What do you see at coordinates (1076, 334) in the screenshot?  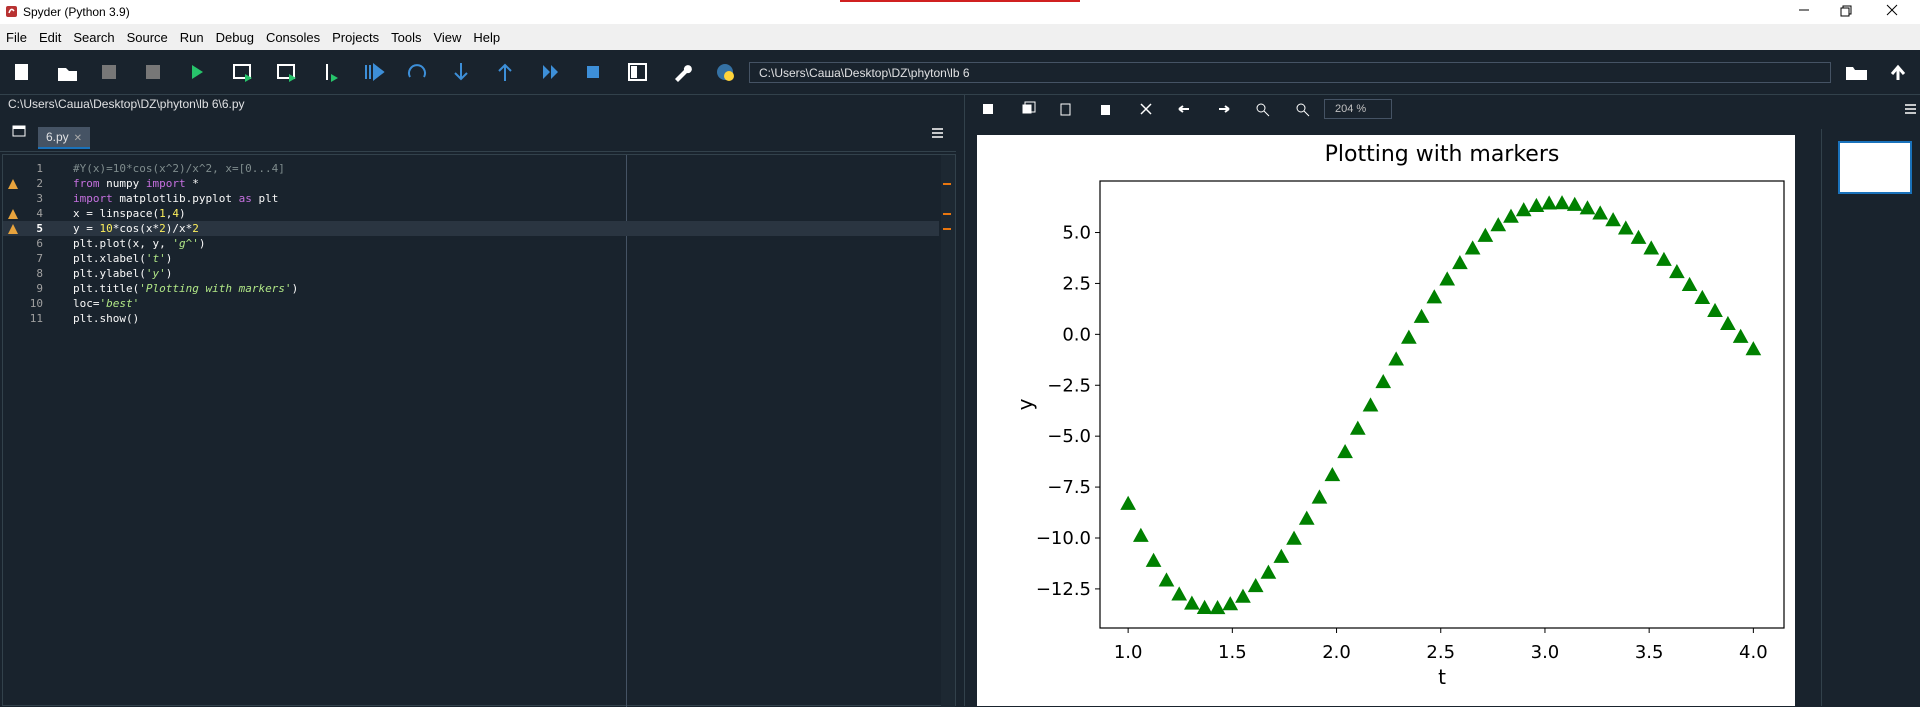 I see `y-tick-label: 0.0` at bounding box center [1076, 334].